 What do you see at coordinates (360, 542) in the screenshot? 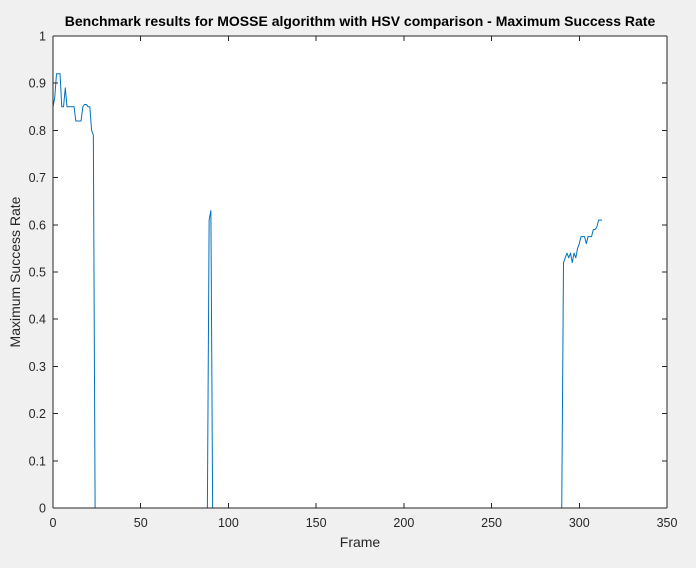
I see `x-axis-title: Frame` at bounding box center [360, 542].